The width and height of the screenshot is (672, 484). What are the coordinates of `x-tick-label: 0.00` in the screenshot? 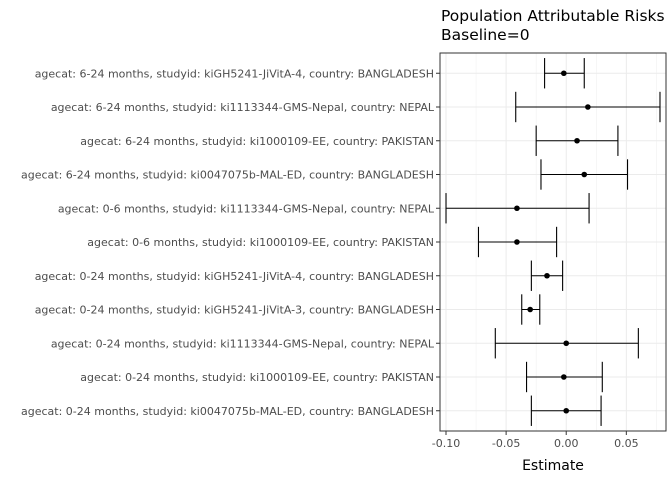 It's located at (566, 443).